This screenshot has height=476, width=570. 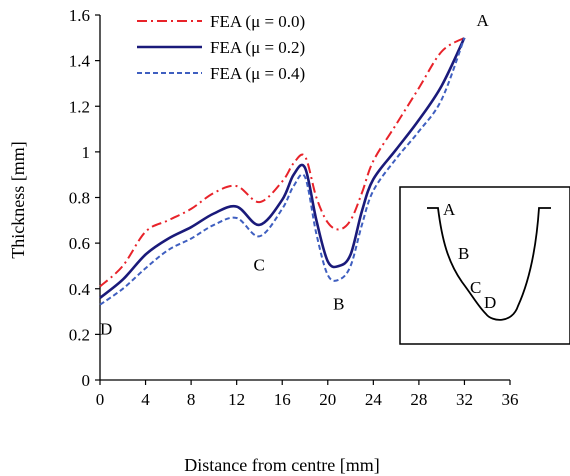 I want to click on cup-cross-section-inset: A B C D, so click(x=484, y=265).